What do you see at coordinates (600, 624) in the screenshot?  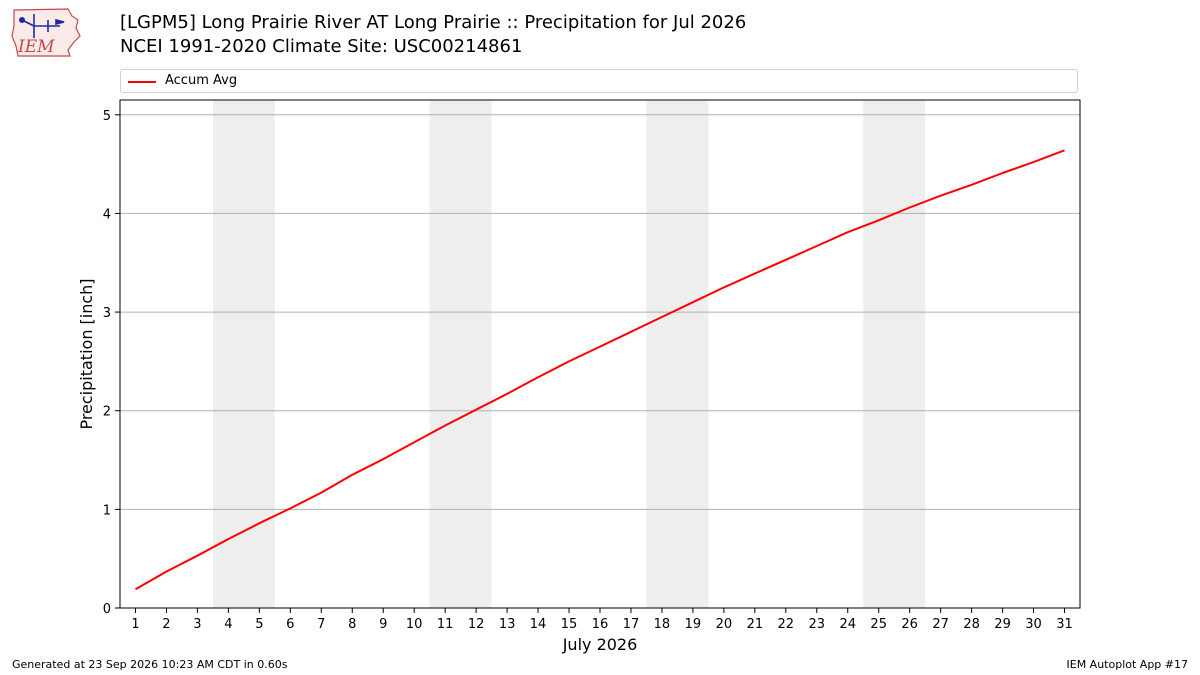 I see `x-tick-label-16: 16` at bounding box center [600, 624].